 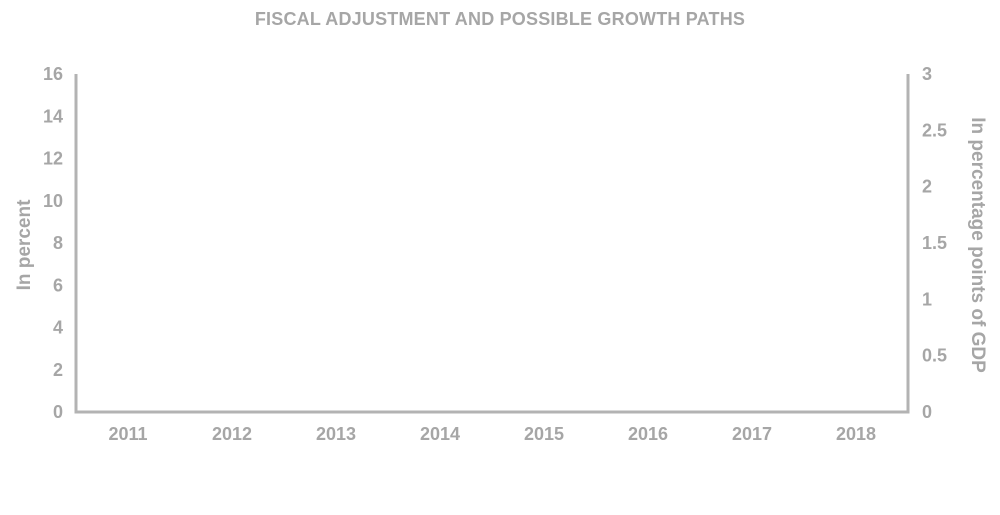 What do you see at coordinates (934, 356) in the screenshot?
I see `right-tick-label: 0.5` at bounding box center [934, 356].